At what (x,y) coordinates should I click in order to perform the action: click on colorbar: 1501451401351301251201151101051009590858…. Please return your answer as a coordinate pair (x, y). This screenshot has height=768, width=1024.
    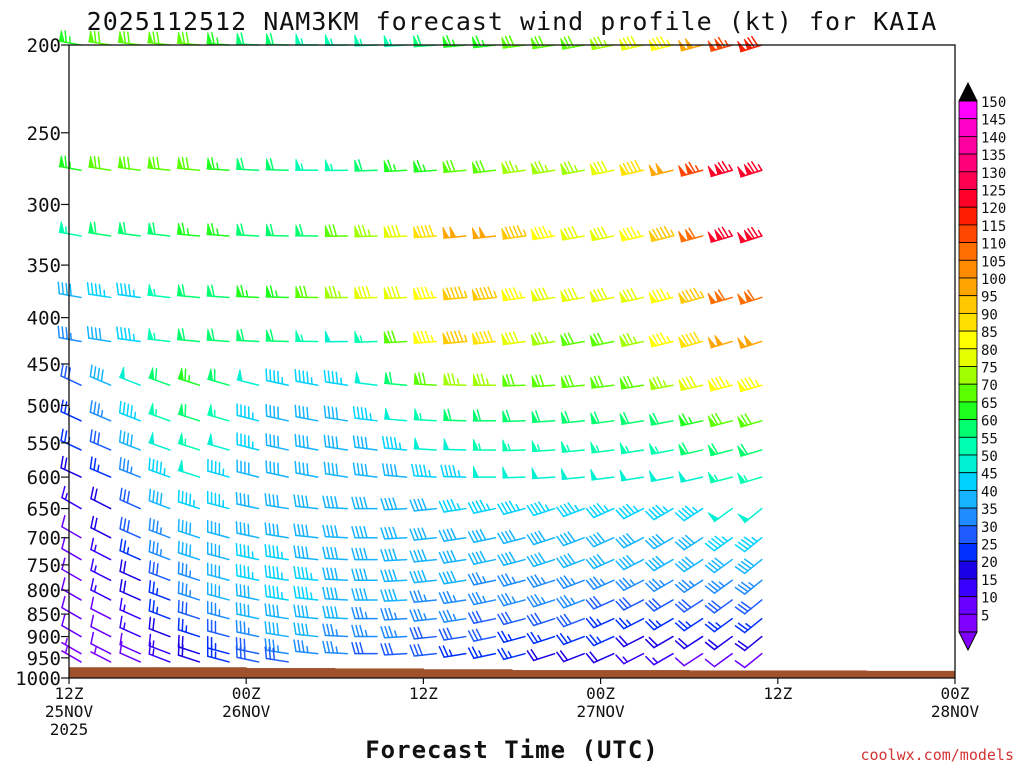
    Looking at the image, I should click on (982, 366).